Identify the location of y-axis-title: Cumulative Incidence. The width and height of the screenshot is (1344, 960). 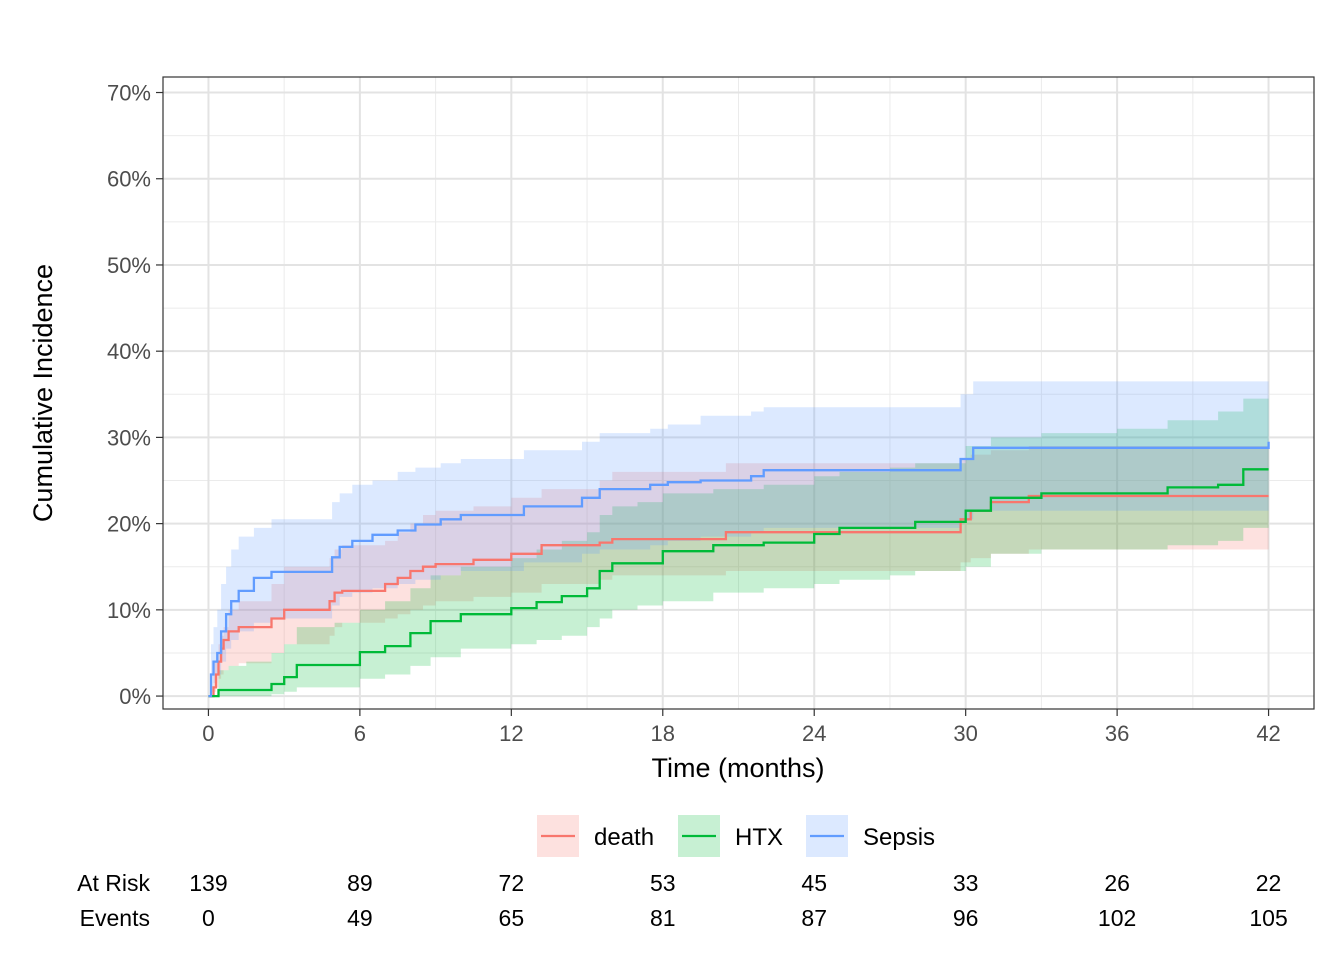
(43, 393).